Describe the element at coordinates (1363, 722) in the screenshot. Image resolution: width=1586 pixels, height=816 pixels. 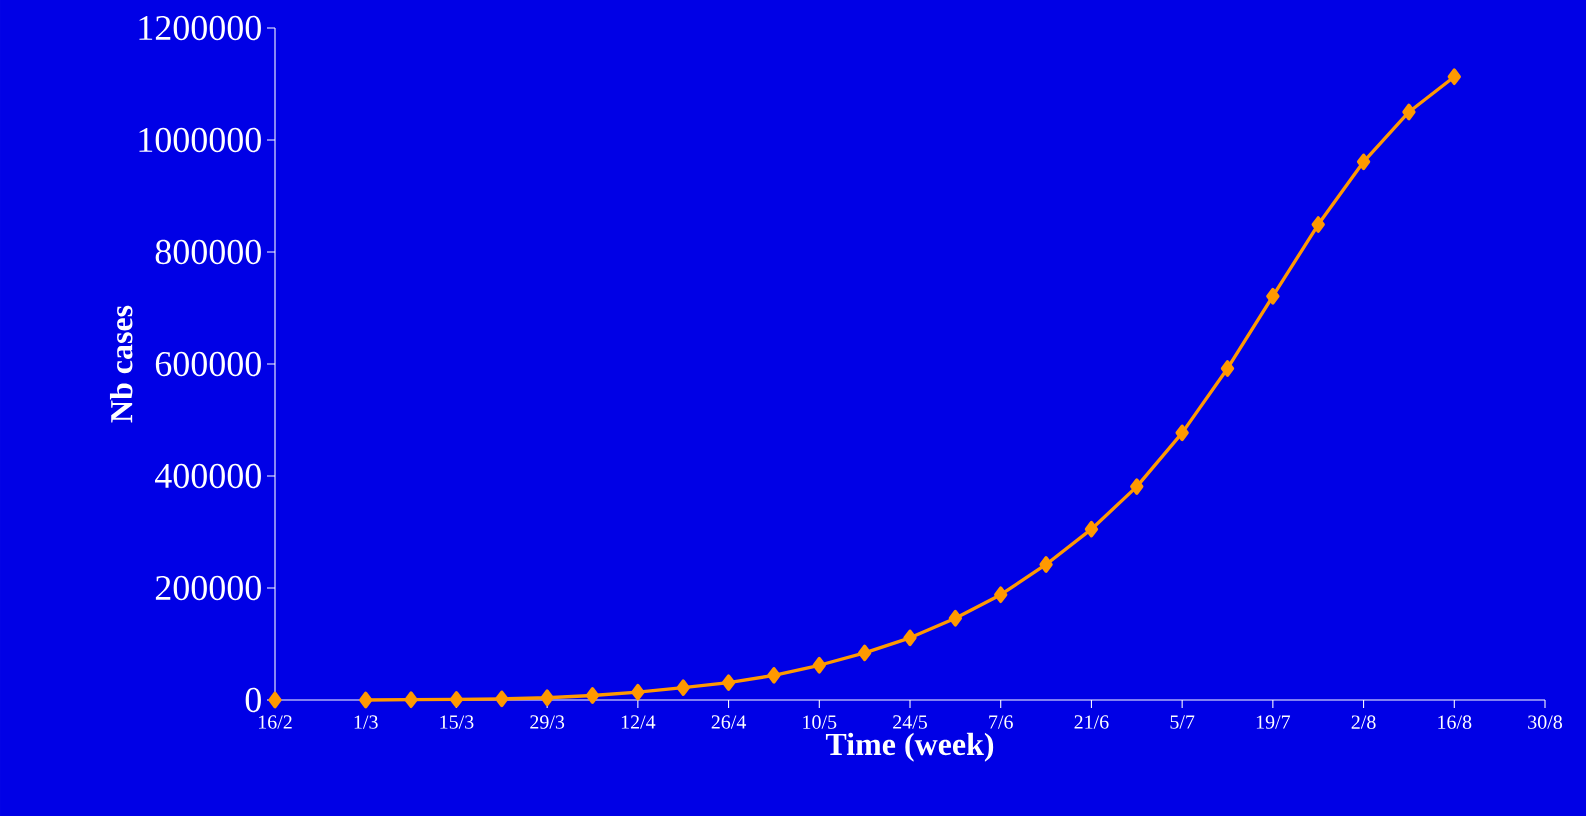
I see `x-tick-label: 2/8` at that location.